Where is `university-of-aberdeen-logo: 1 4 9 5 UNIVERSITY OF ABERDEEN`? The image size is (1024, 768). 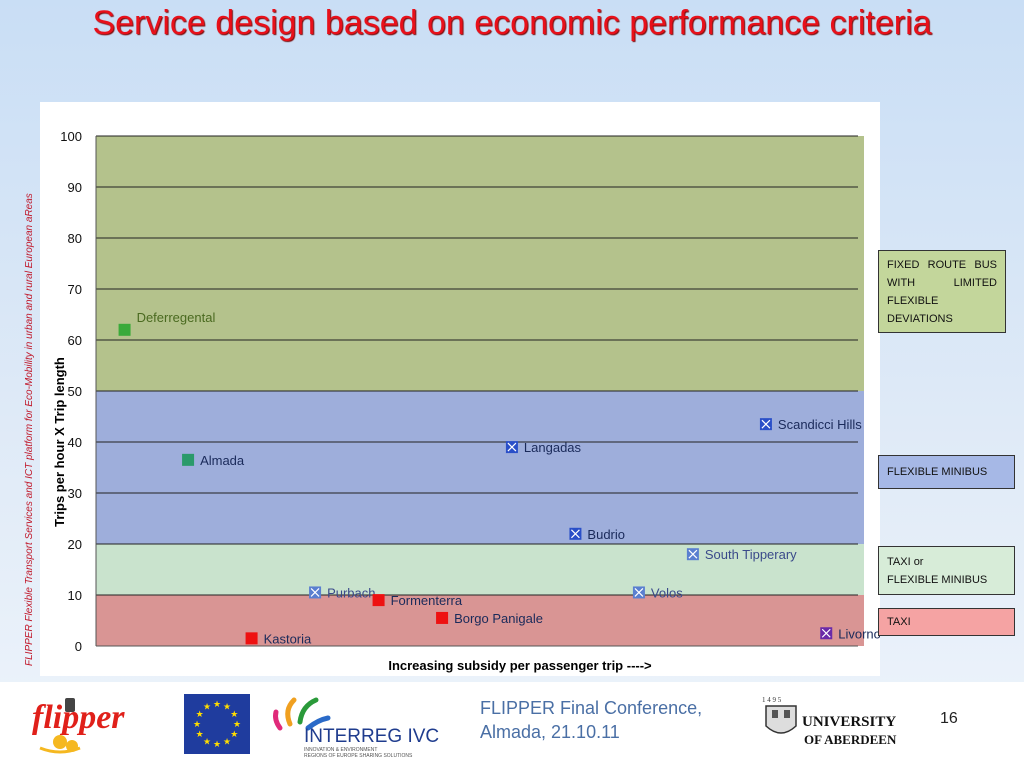
university-of-aberdeen-logo: 1 4 9 5 UNIVERSITY OF ABERDEEN is located at coordinates (835, 723).